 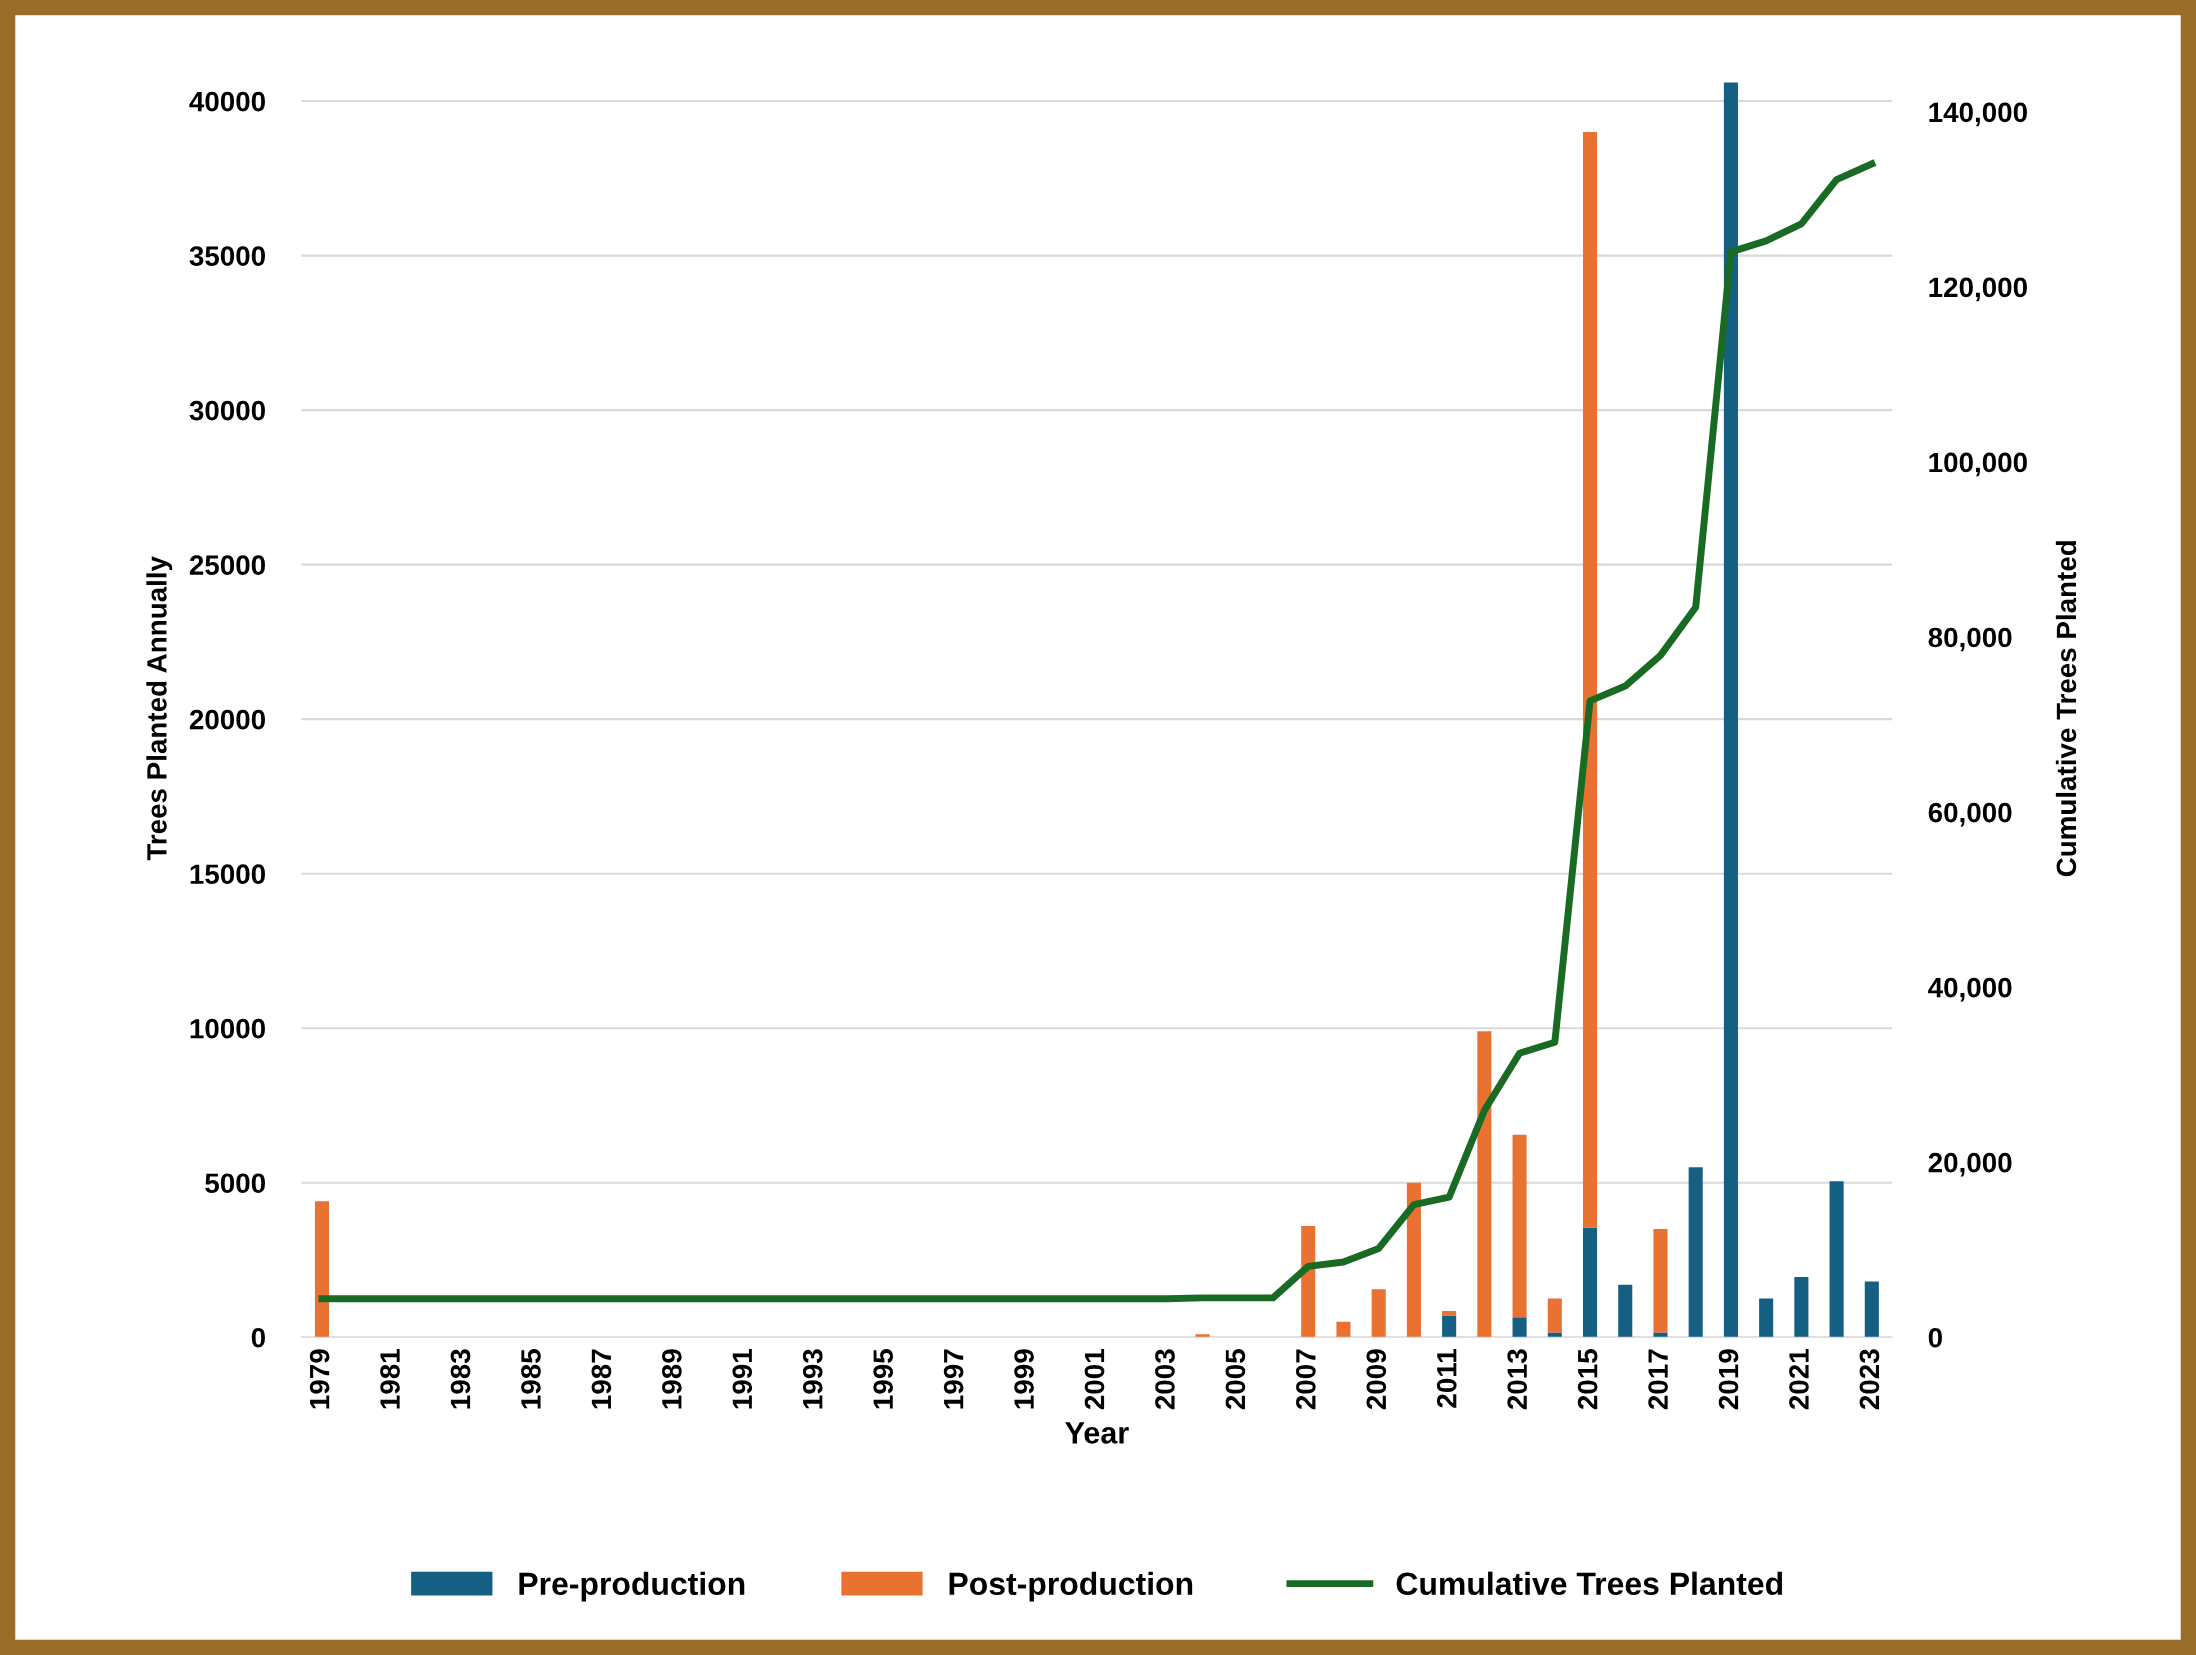 What do you see at coordinates (1306, 1379) in the screenshot?
I see `x-tick-label: 2007` at bounding box center [1306, 1379].